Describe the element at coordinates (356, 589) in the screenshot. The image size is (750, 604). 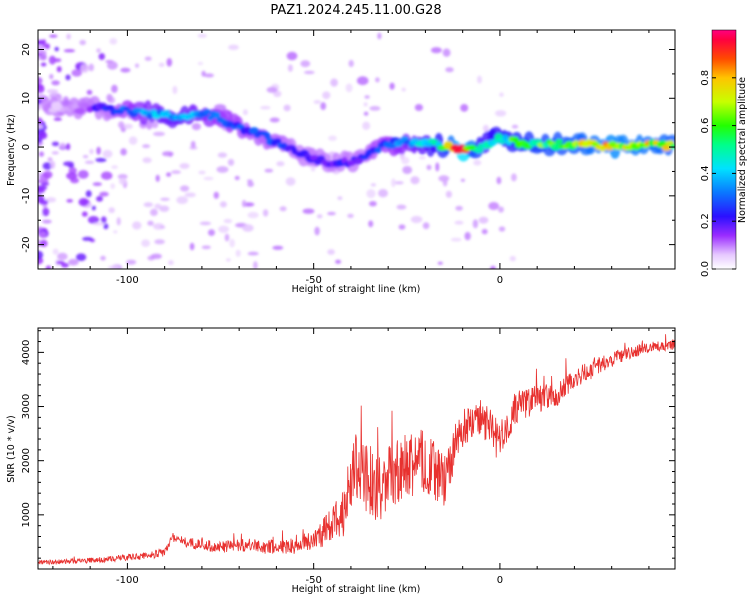
I see `snr-xlabel: Height of straight line (km)` at that location.